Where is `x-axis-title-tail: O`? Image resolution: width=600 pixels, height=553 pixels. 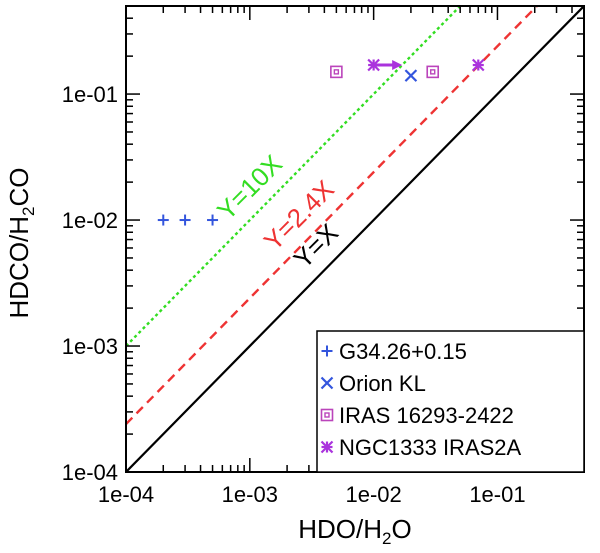 x-axis-title-tail: O is located at coordinates (402, 529).